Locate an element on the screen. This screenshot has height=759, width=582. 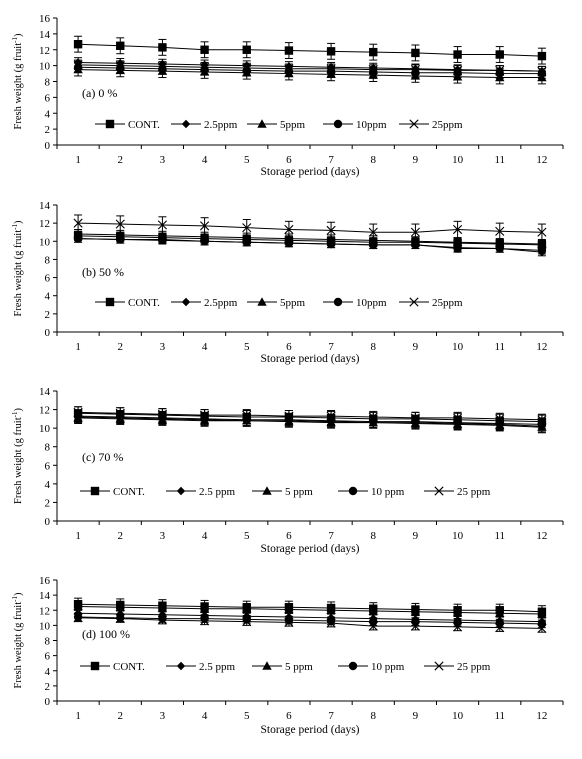
panel-label: (c) 70 % is located at coordinates (102, 457).